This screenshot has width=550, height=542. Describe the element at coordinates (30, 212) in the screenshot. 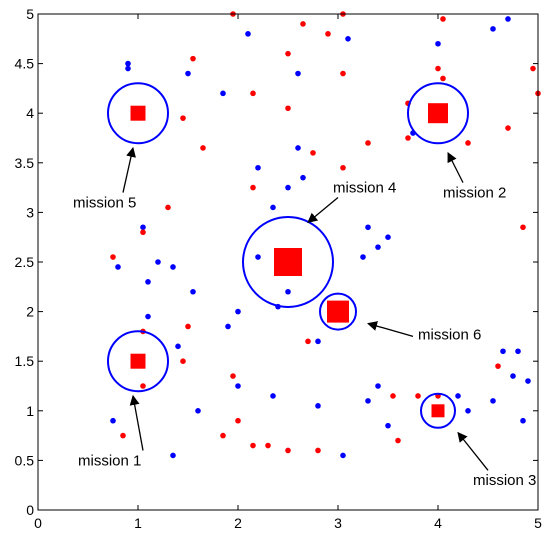

I see `y-tick-label: 3` at that location.